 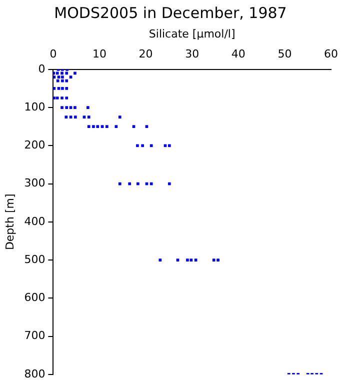 What do you see at coordinates (145, 54) in the screenshot?
I see `x-tick-label: 20` at bounding box center [145, 54].